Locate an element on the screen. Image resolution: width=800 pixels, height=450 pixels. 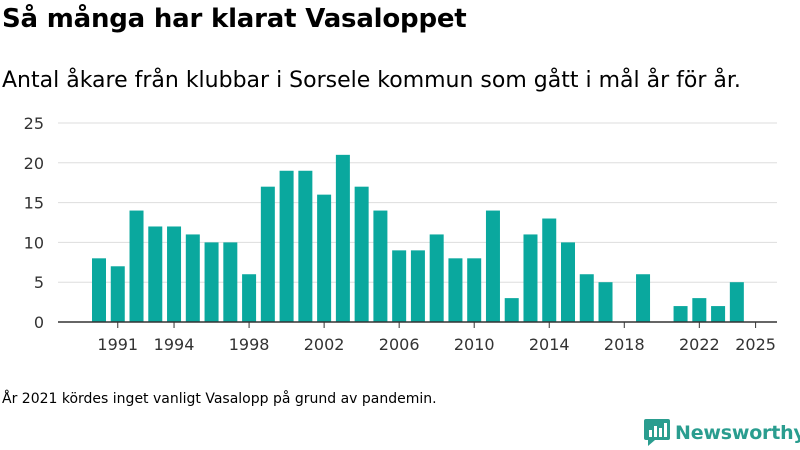
newsworthy-logo-icon is located at coordinates (657, 432).